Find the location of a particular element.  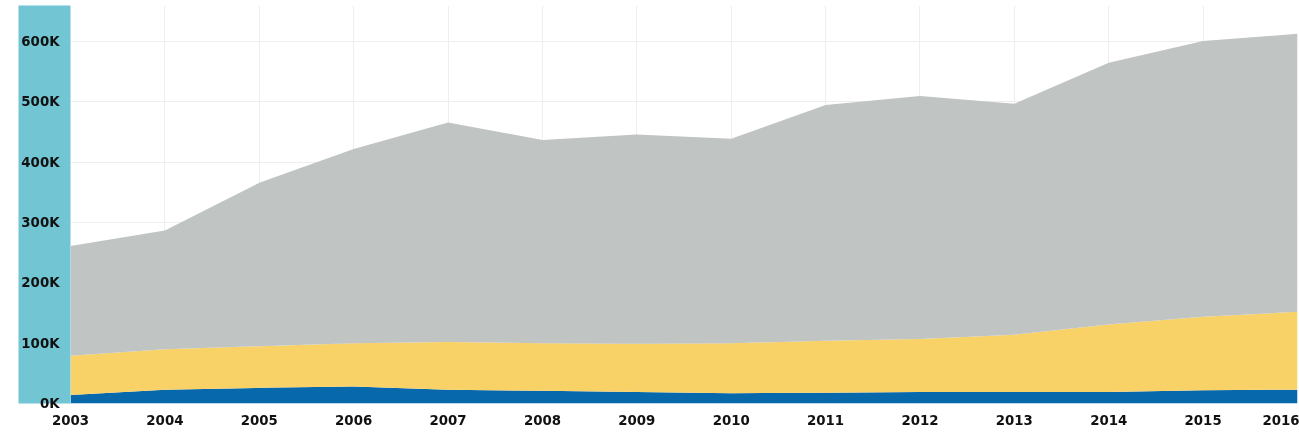

x-tick-label: 2003 is located at coordinates (70, 420).